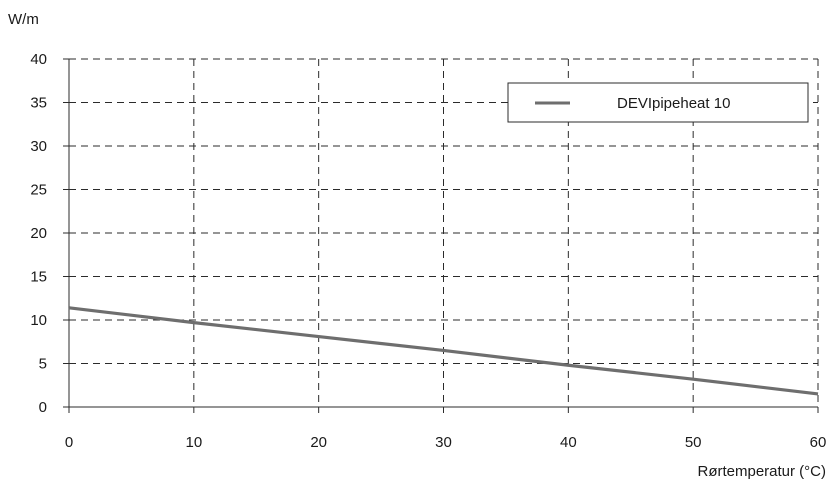  What do you see at coordinates (23, 19) in the screenshot?
I see `y-axis-label: W/m` at bounding box center [23, 19].